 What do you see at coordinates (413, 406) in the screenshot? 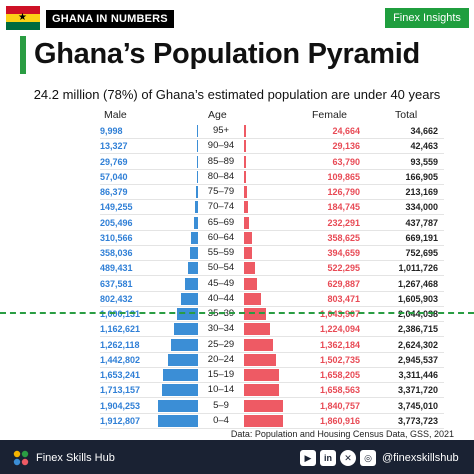
I see `total-value-label: 3,745,010` at bounding box center [413, 406].